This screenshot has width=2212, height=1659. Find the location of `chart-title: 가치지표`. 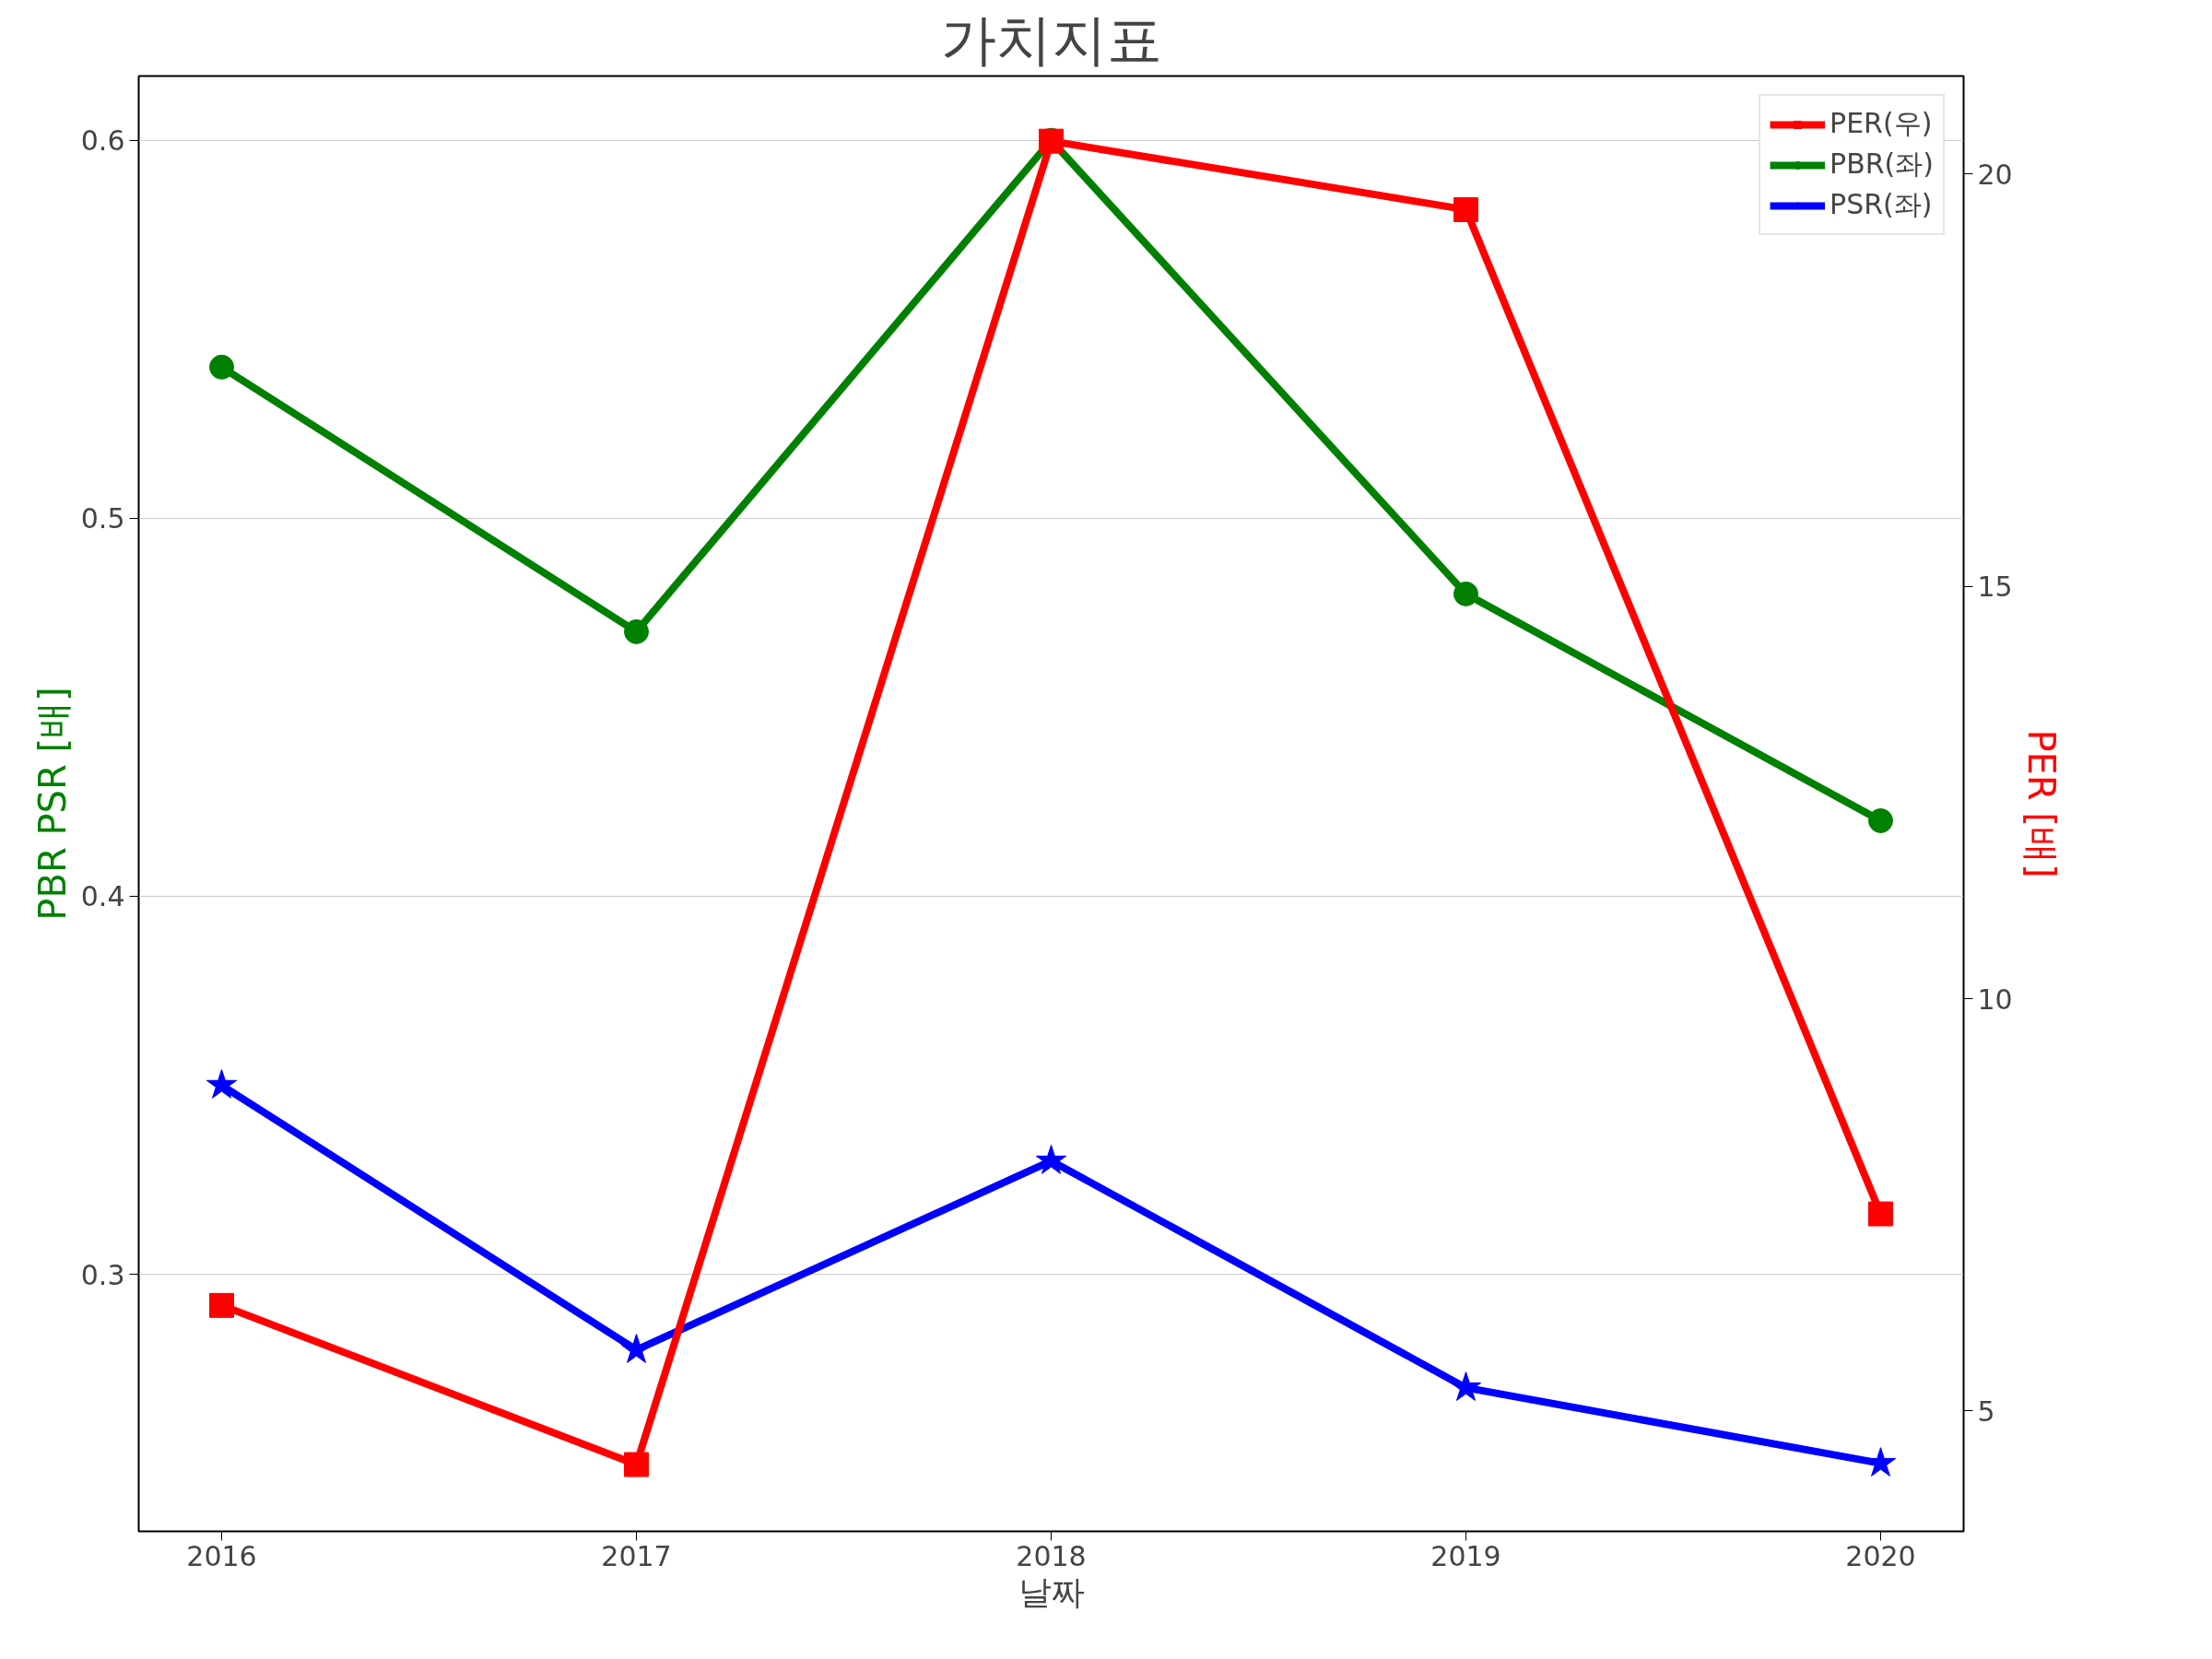

chart-title: 가치지표 is located at coordinates (1051, 39).